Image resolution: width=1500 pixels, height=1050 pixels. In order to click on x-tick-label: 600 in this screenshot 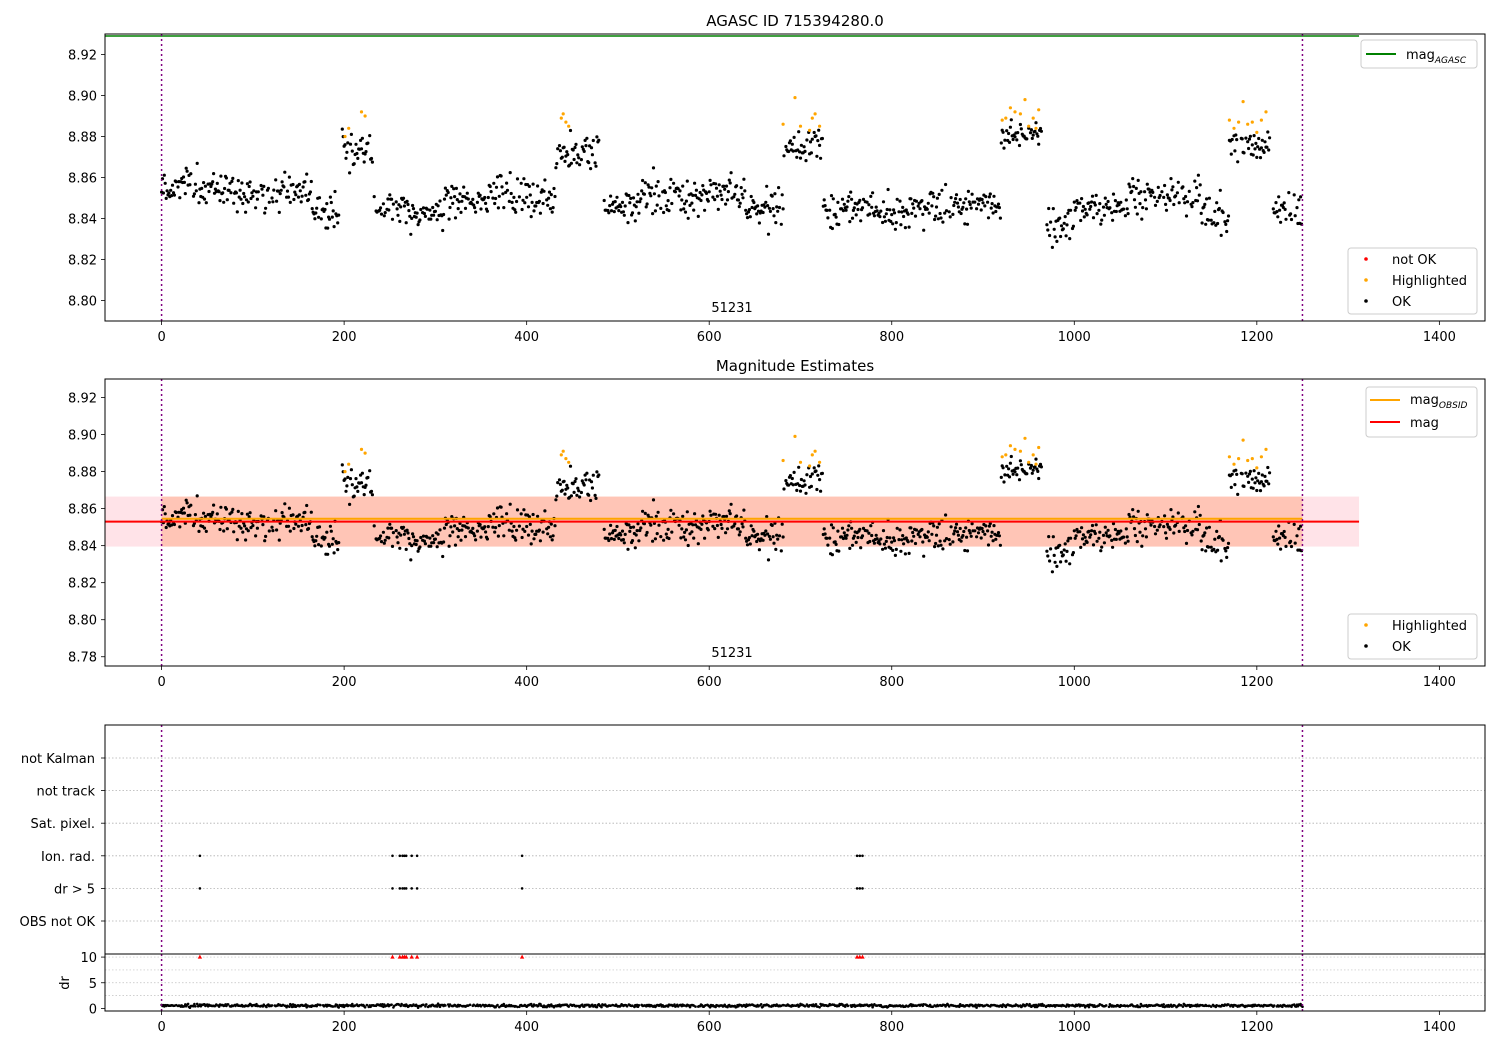, I will do `click(709, 682)`.